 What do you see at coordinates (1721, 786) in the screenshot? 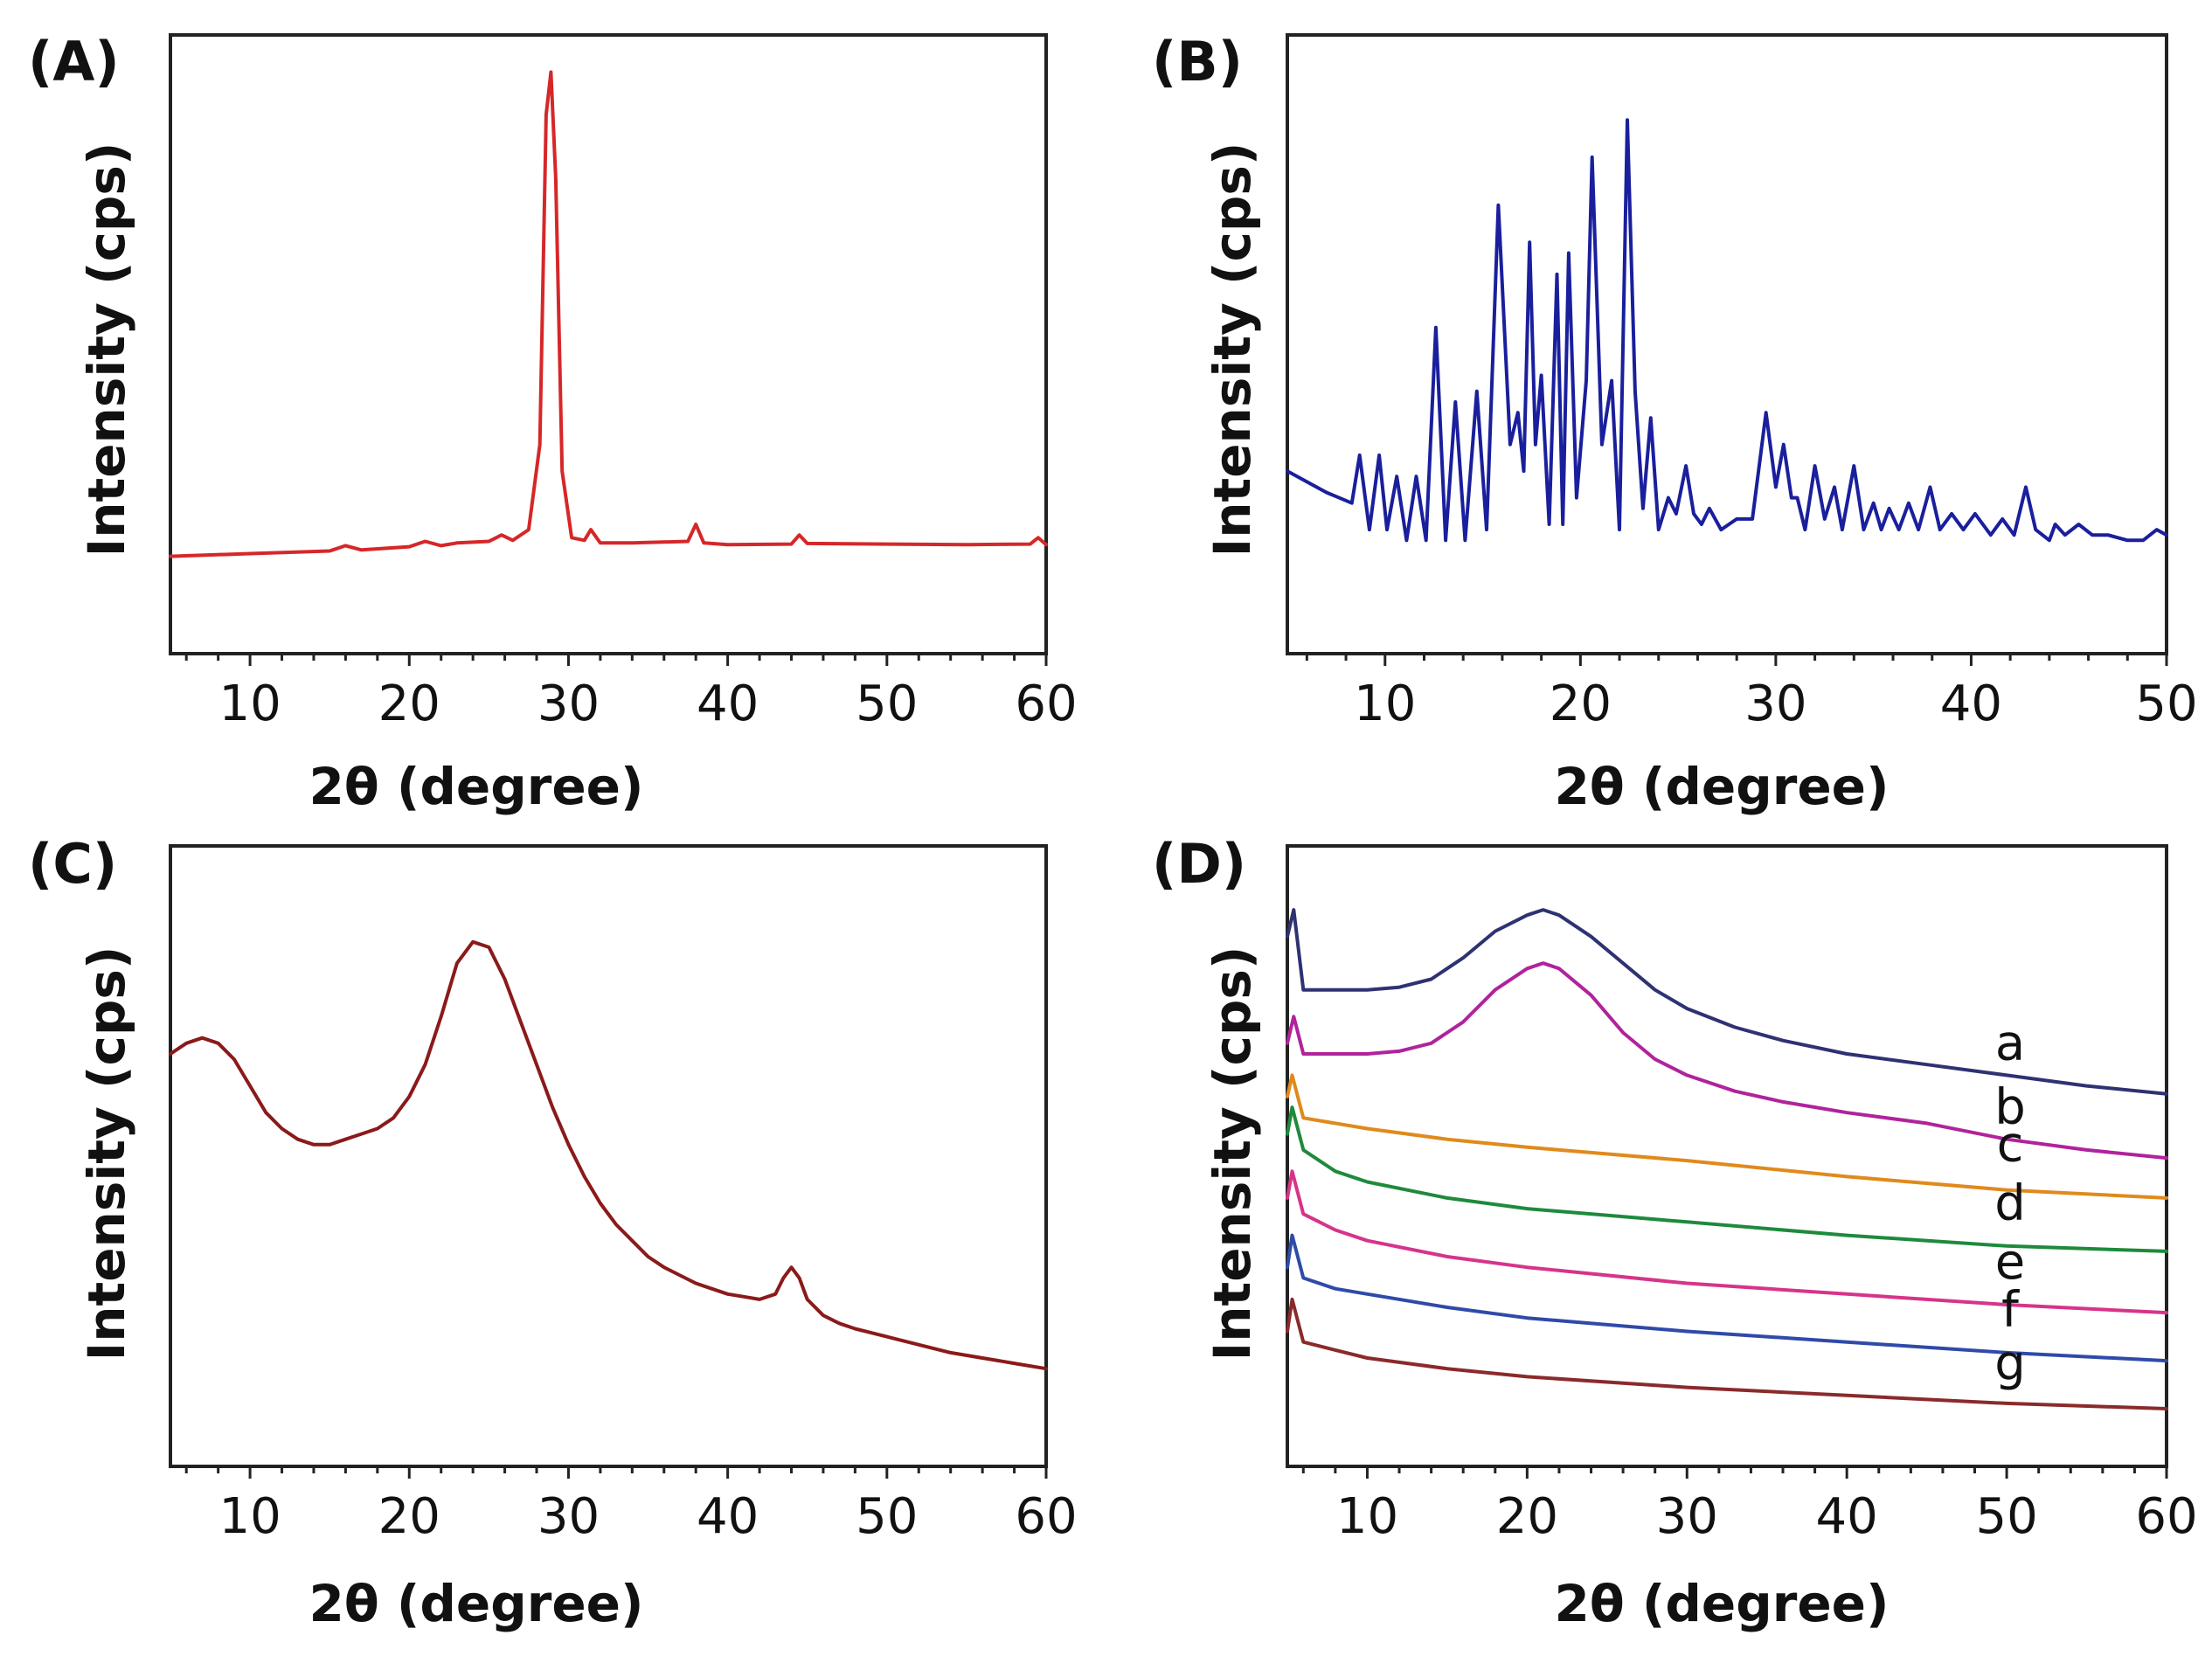
I see `x-axis-title-b: 2θ (degree)` at bounding box center [1721, 786].